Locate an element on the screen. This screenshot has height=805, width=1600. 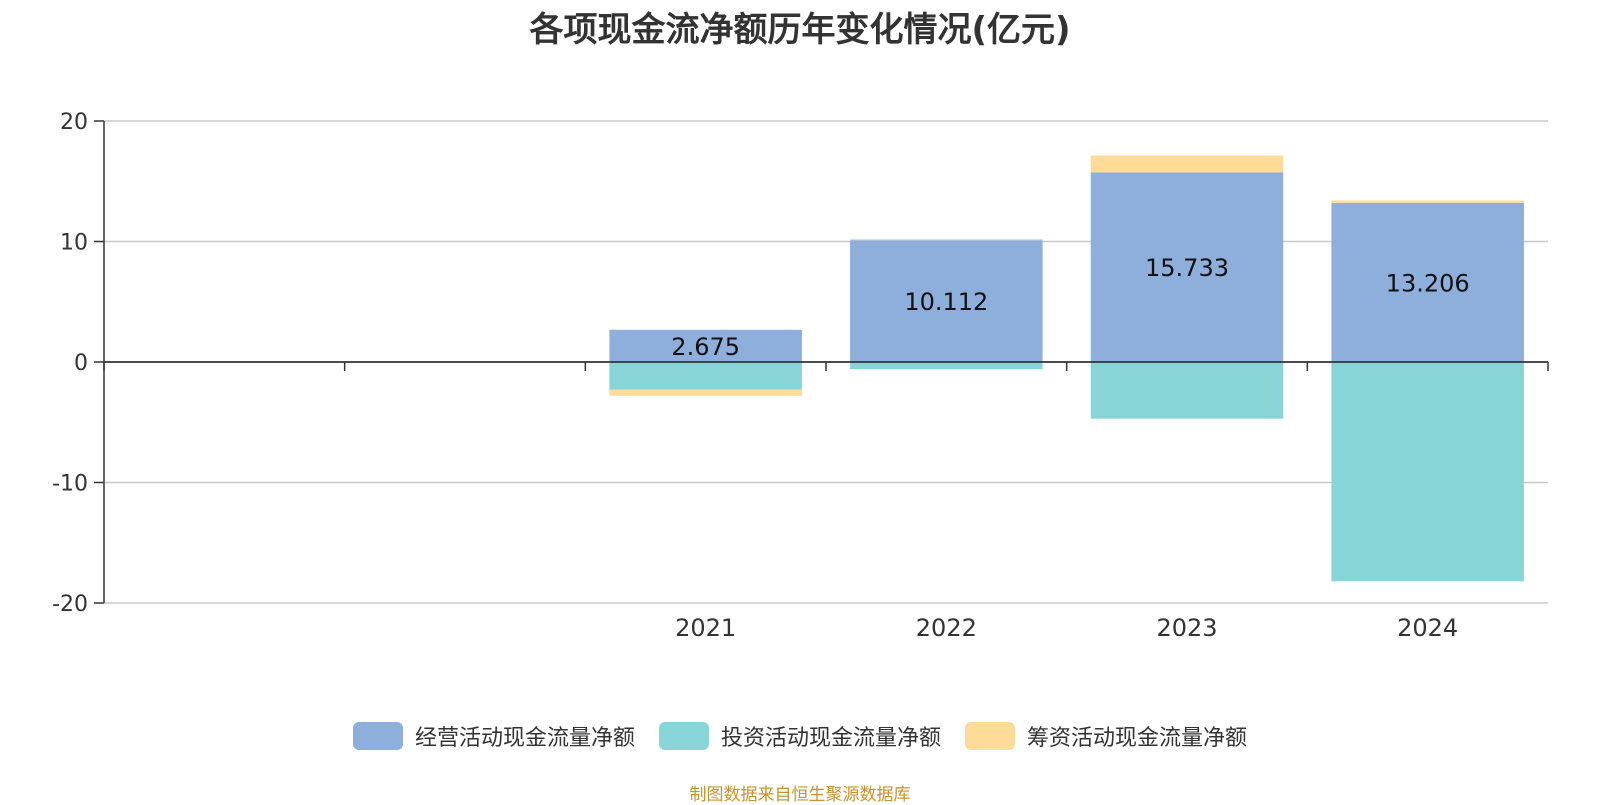
y-tick-label: 10 is located at coordinates (74, 243).